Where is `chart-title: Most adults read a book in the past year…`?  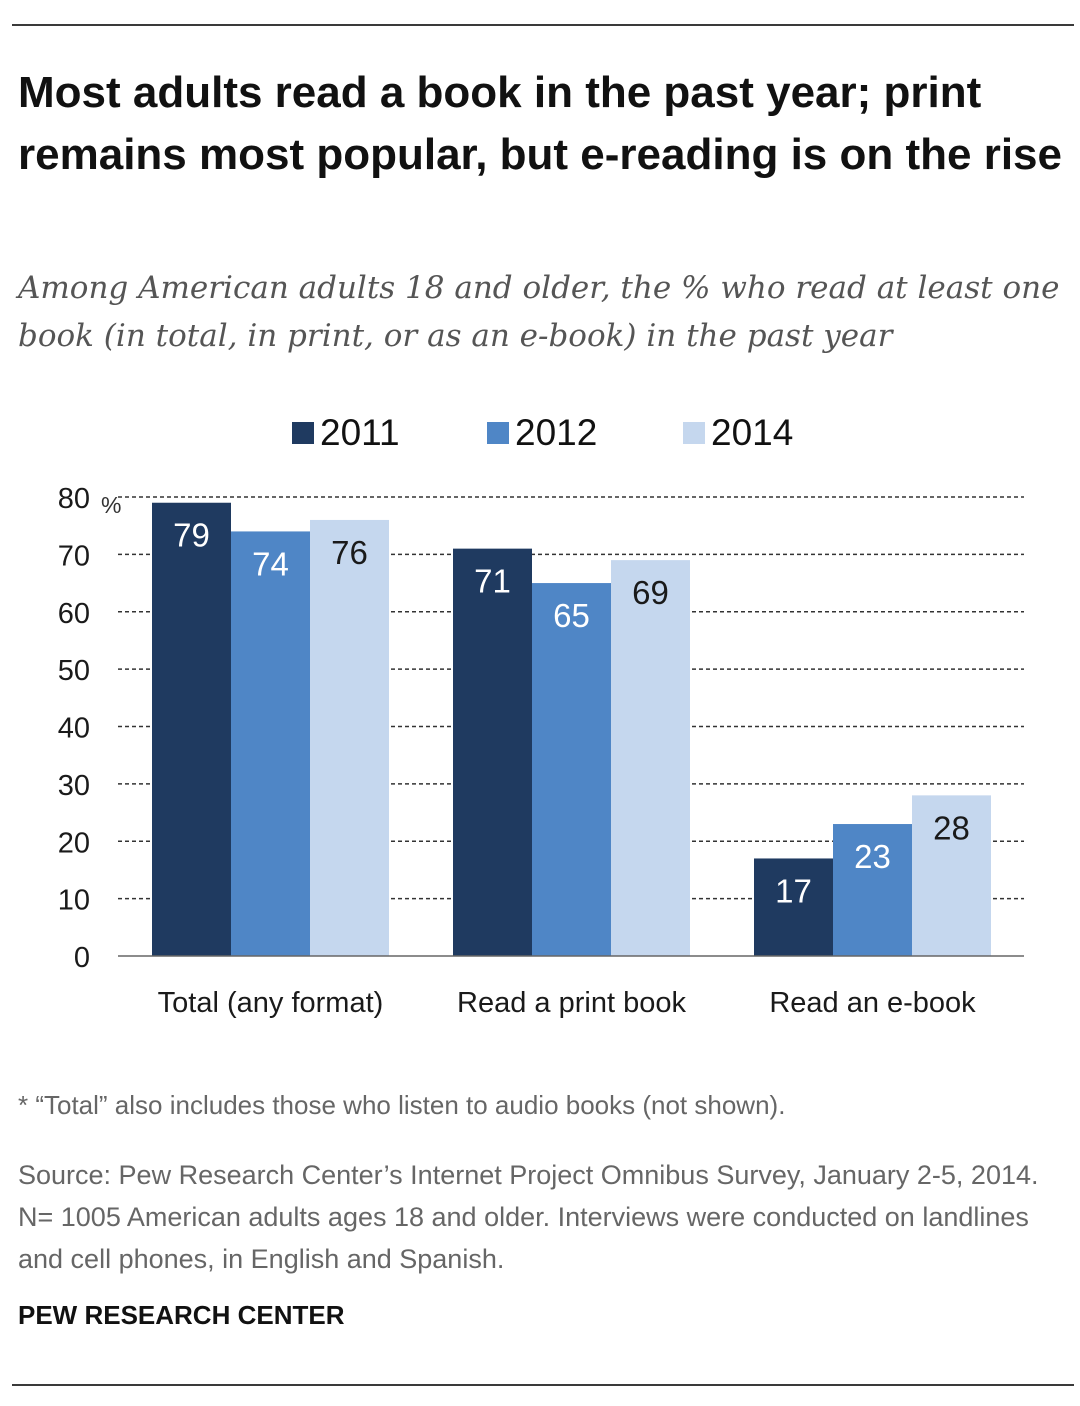
chart-title: Most adults read a book in the past year… is located at coordinates (540, 123).